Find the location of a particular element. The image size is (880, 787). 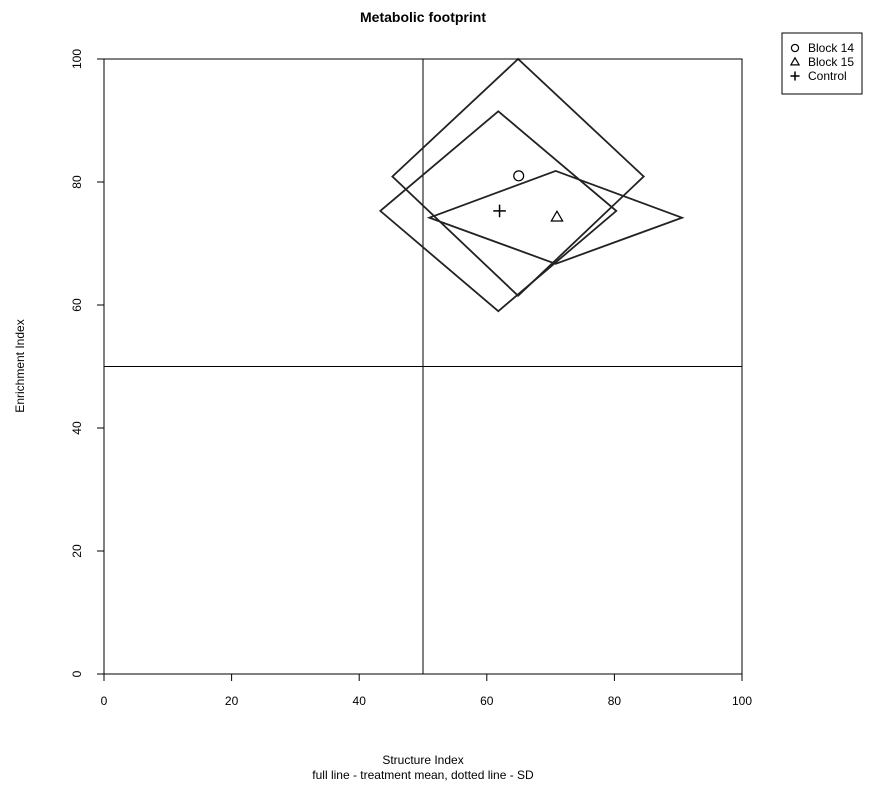

footprint-polygons is located at coordinates (531, 185).